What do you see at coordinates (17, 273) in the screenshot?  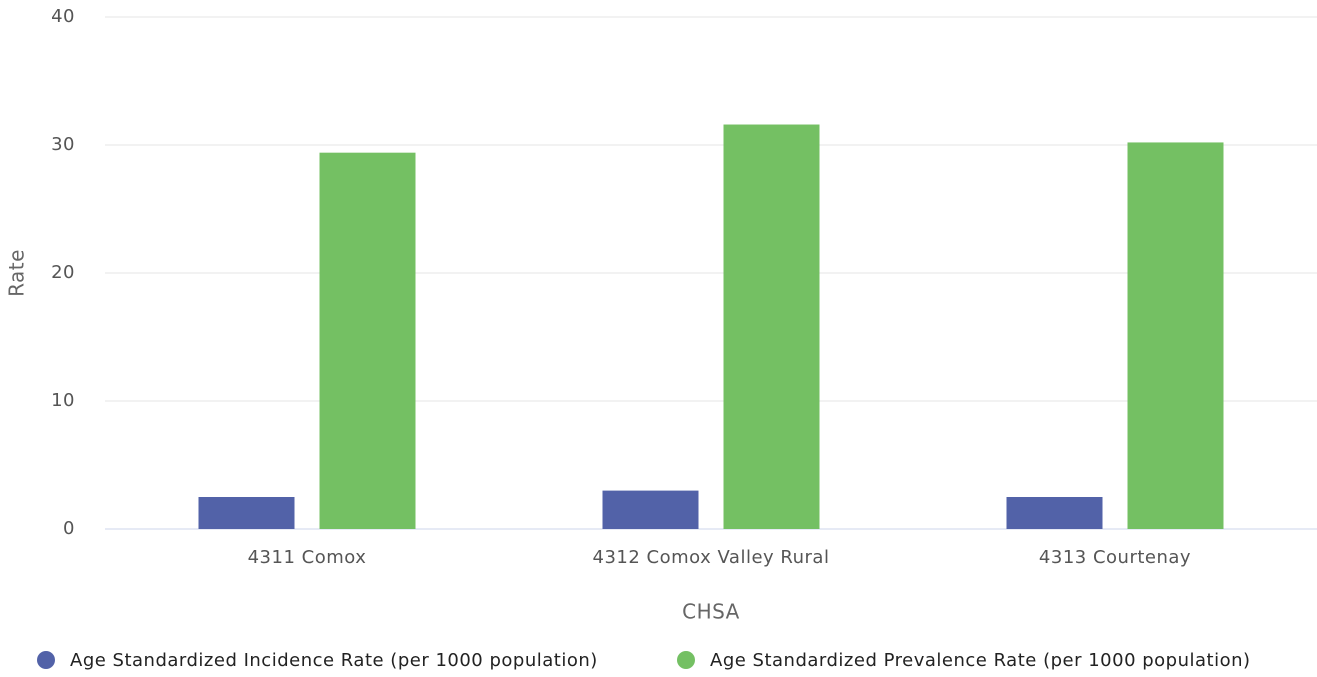 I see `y-axis-title: Rate` at bounding box center [17, 273].